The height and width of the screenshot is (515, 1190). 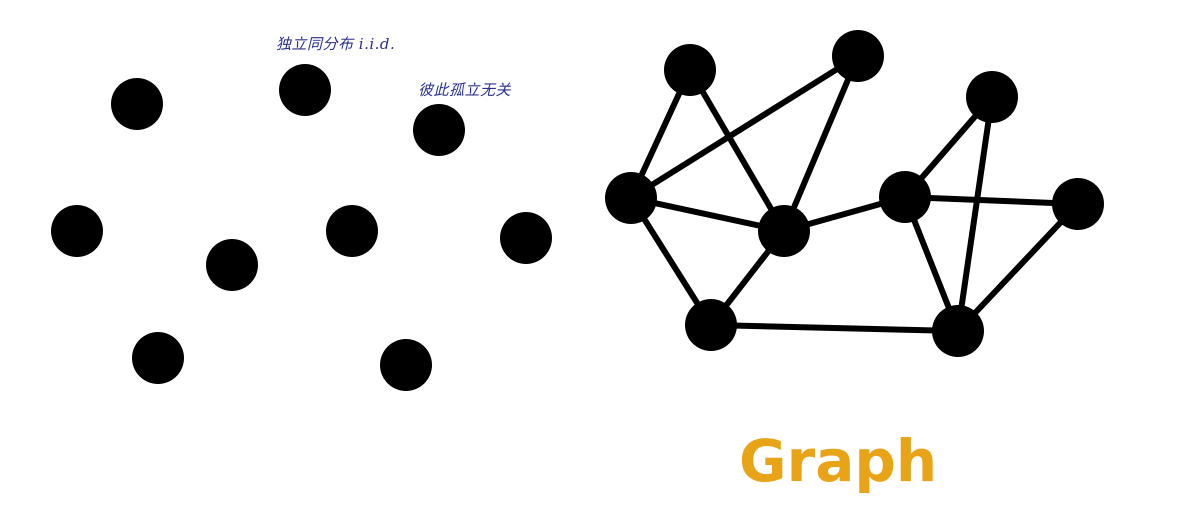 I want to click on iid-annotation: 独立同分布 i.i.d., so click(x=336, y=44).